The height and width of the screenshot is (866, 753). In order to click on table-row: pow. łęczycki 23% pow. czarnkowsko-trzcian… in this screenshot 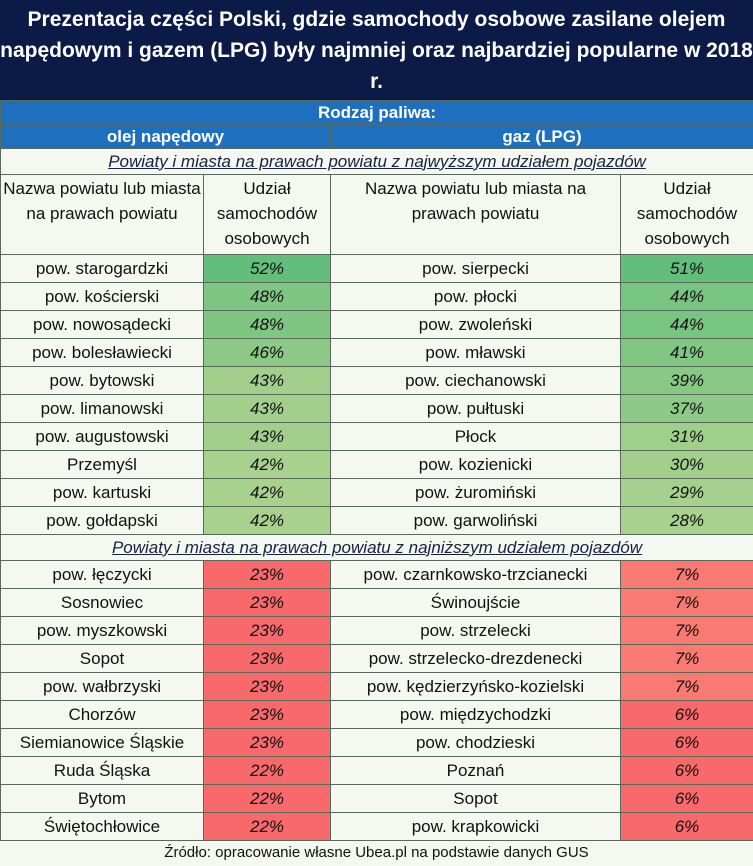, I will do `click(376, 574)`.